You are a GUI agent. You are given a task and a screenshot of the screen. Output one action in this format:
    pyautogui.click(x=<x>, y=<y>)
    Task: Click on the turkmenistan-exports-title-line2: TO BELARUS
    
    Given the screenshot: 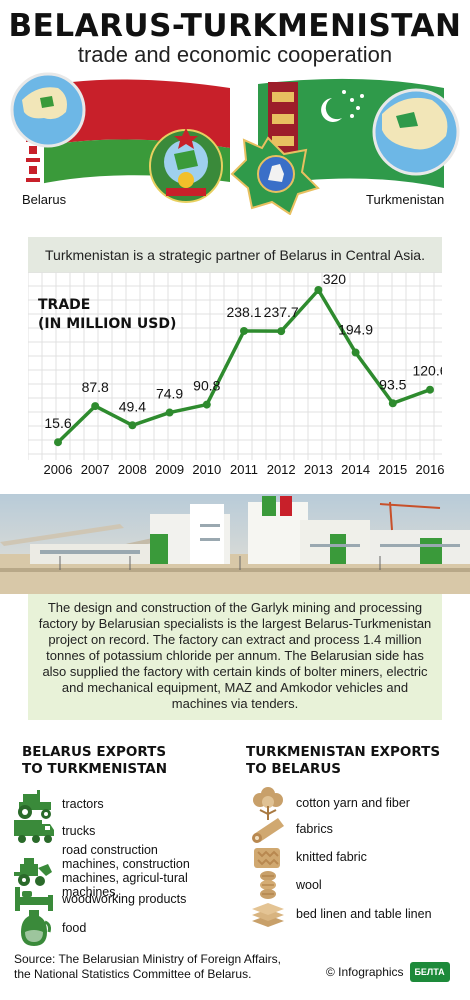 What is the action you would take?
    pyautogui.click(x=294, y=769)
    